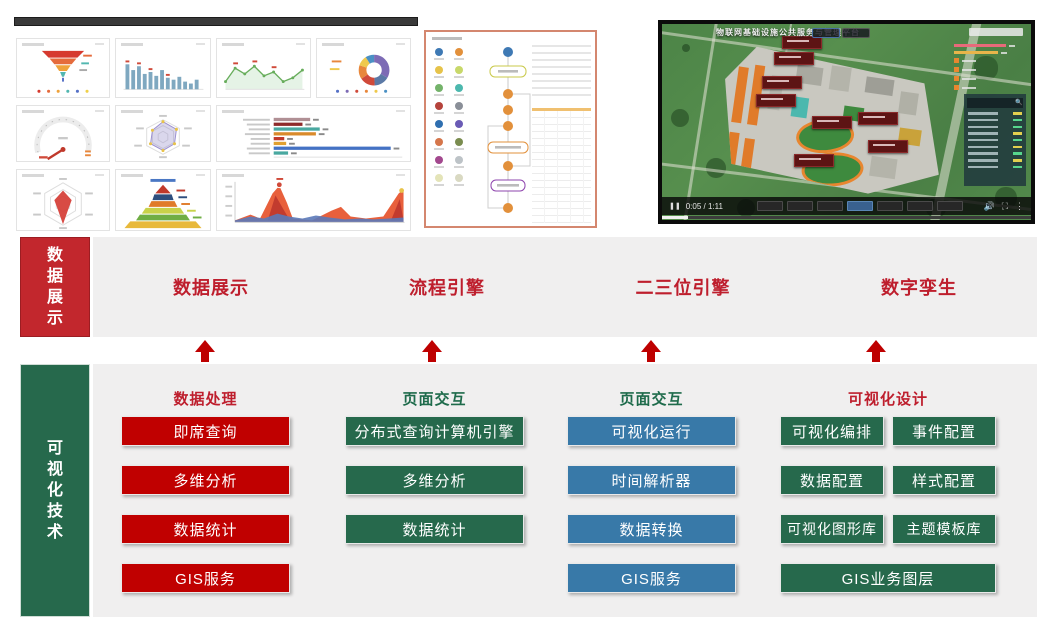 The height and width of the screenshot is (636, 1051). What do you see at coordinates (63, 204) in the screenshot?
I see `filled-radar-chart` at bounding box center [63, 204].